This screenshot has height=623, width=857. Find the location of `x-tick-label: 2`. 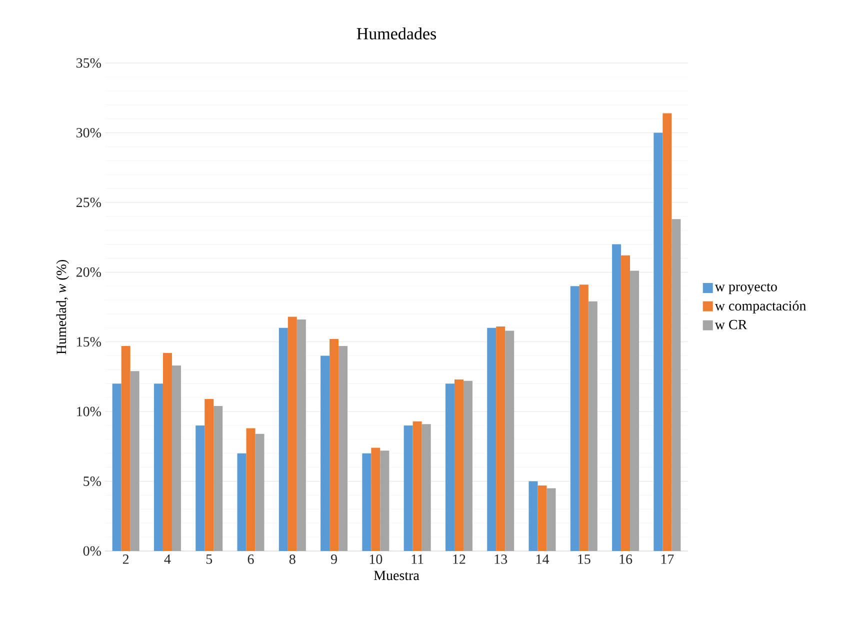

x-tick-label: 2 is located at coordinates (125, 559).